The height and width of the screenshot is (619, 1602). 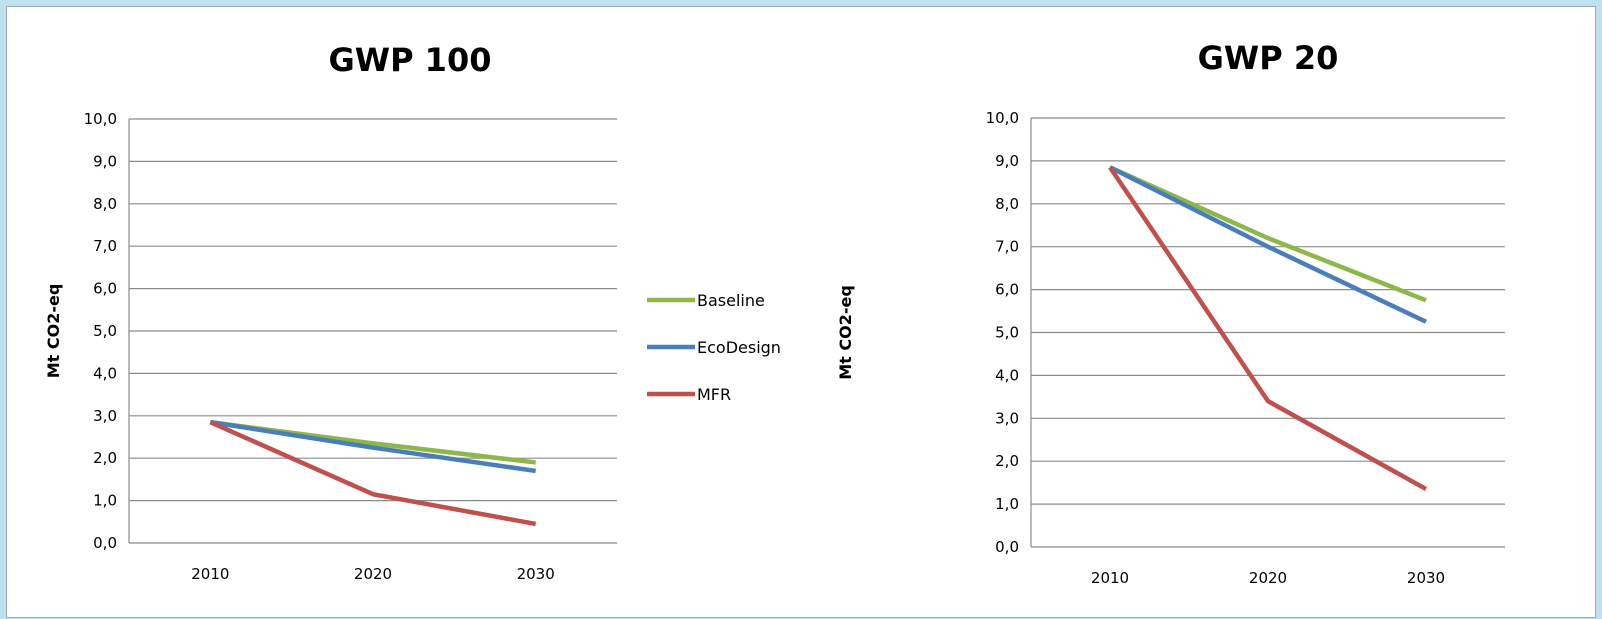 I want to click on legend-label: MFR, so click(x=714, y=394).